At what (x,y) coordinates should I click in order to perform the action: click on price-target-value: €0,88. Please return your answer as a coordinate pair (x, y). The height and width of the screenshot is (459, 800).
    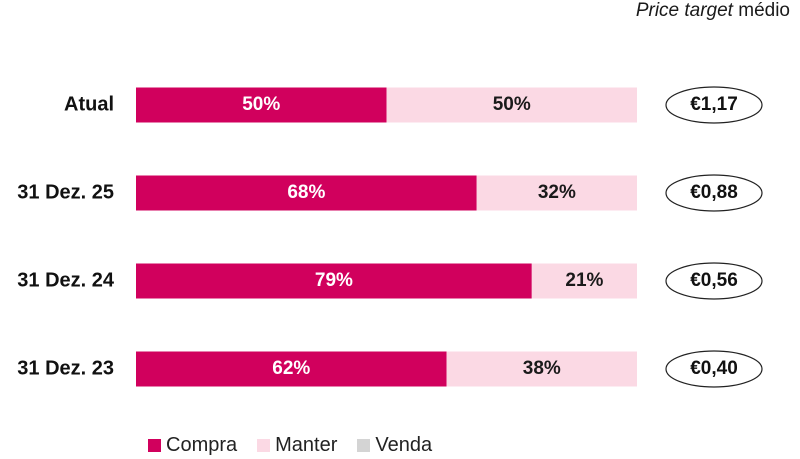
    Looking at the image, I should click on (714, 192).